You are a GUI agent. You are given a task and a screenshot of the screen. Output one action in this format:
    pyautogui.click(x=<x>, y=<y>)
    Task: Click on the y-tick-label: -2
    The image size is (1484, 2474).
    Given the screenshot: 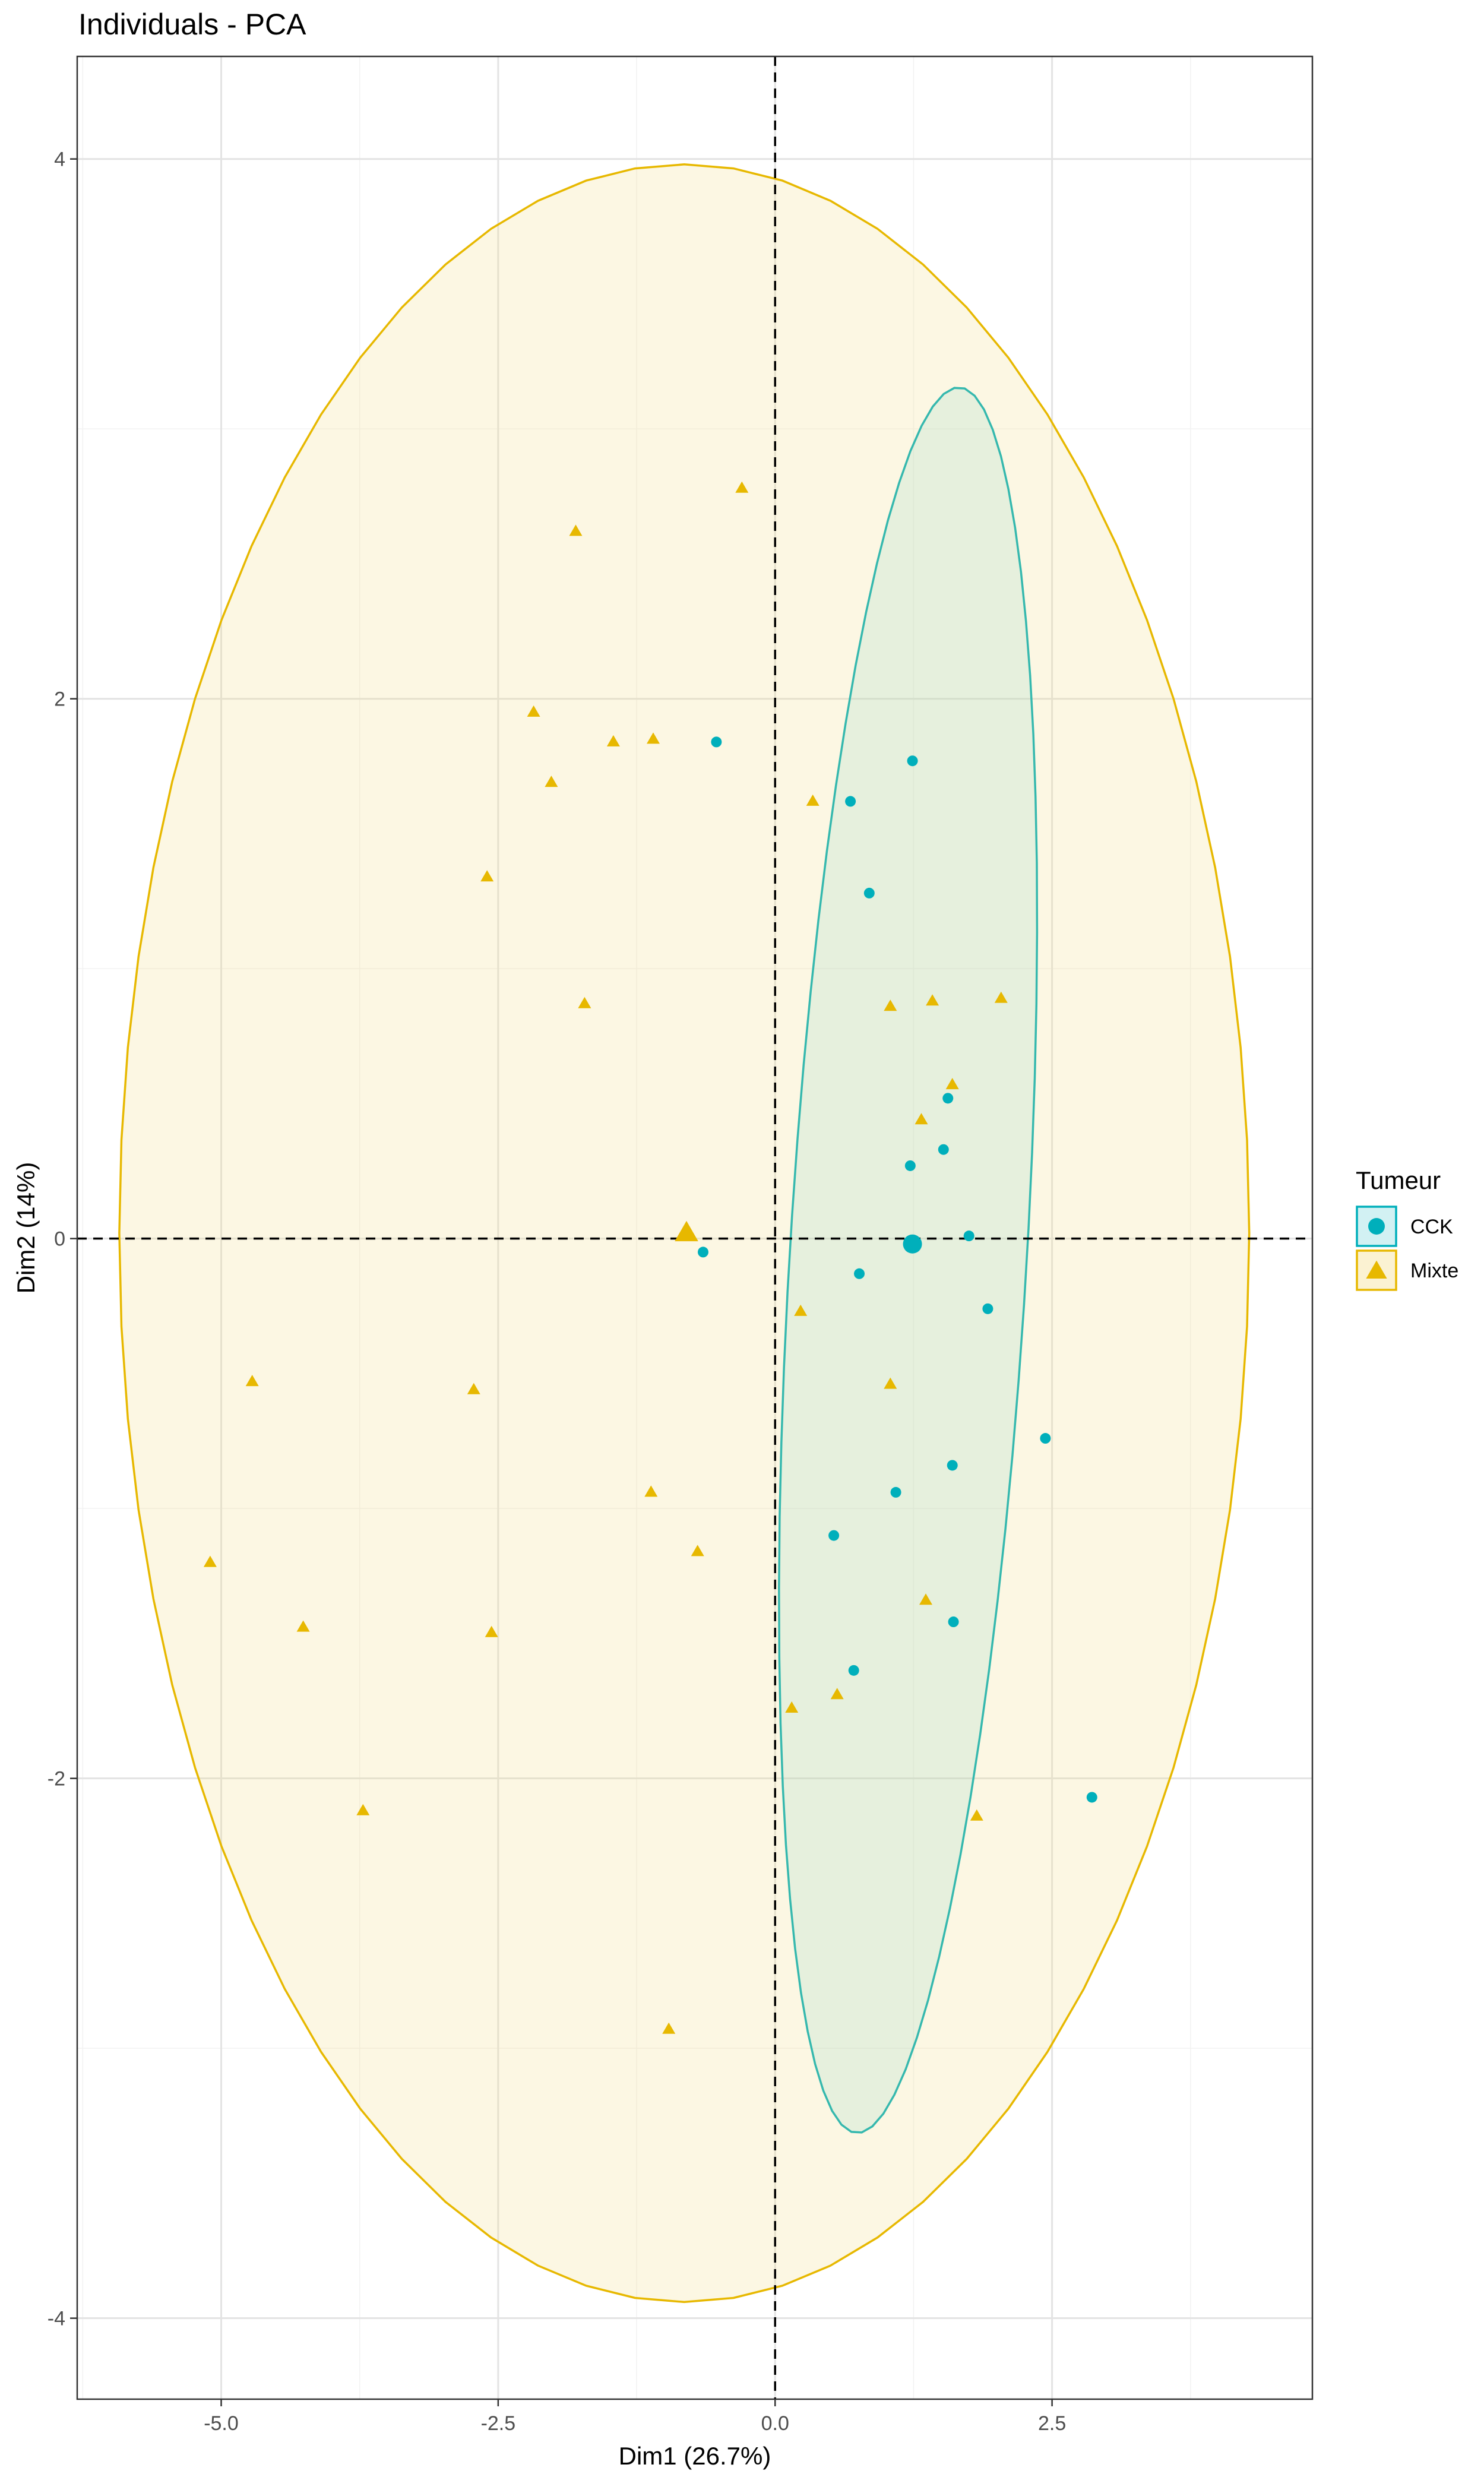 What is the action you would take?
    pyautogui.click(x=56, y=1779)
    